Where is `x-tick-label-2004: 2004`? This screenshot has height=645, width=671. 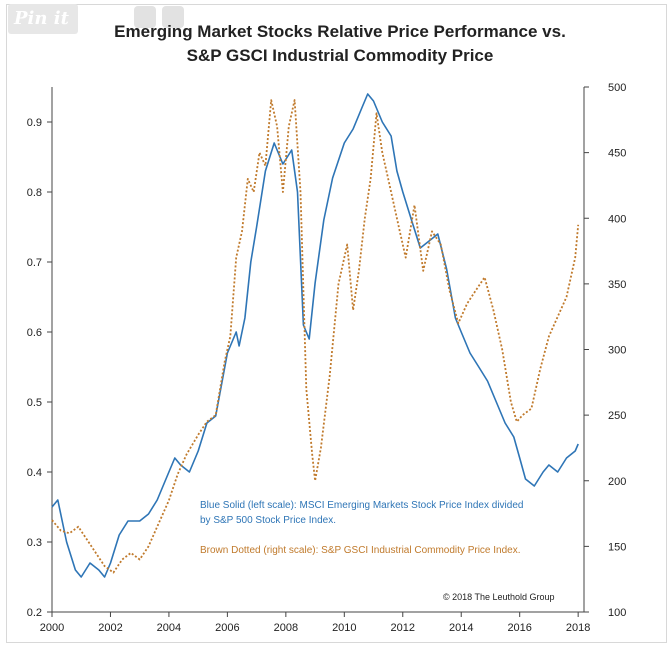
x-tick-label-2004: 2004 is located at coordinates (169, 628).